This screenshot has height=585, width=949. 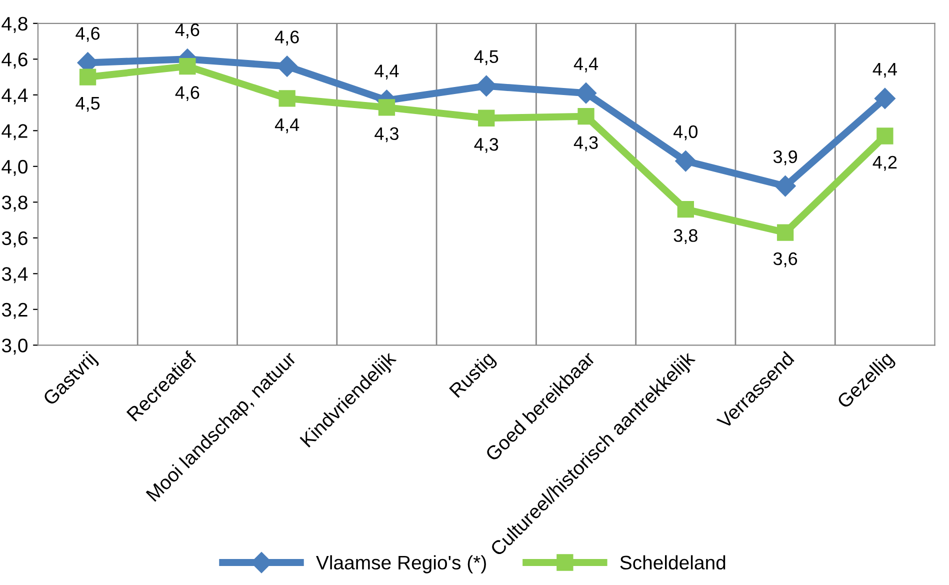 What do you see at coordinates (686, 236) in the screenshot?
I see `data-label: 3,8` at bounding box center [686, 236].